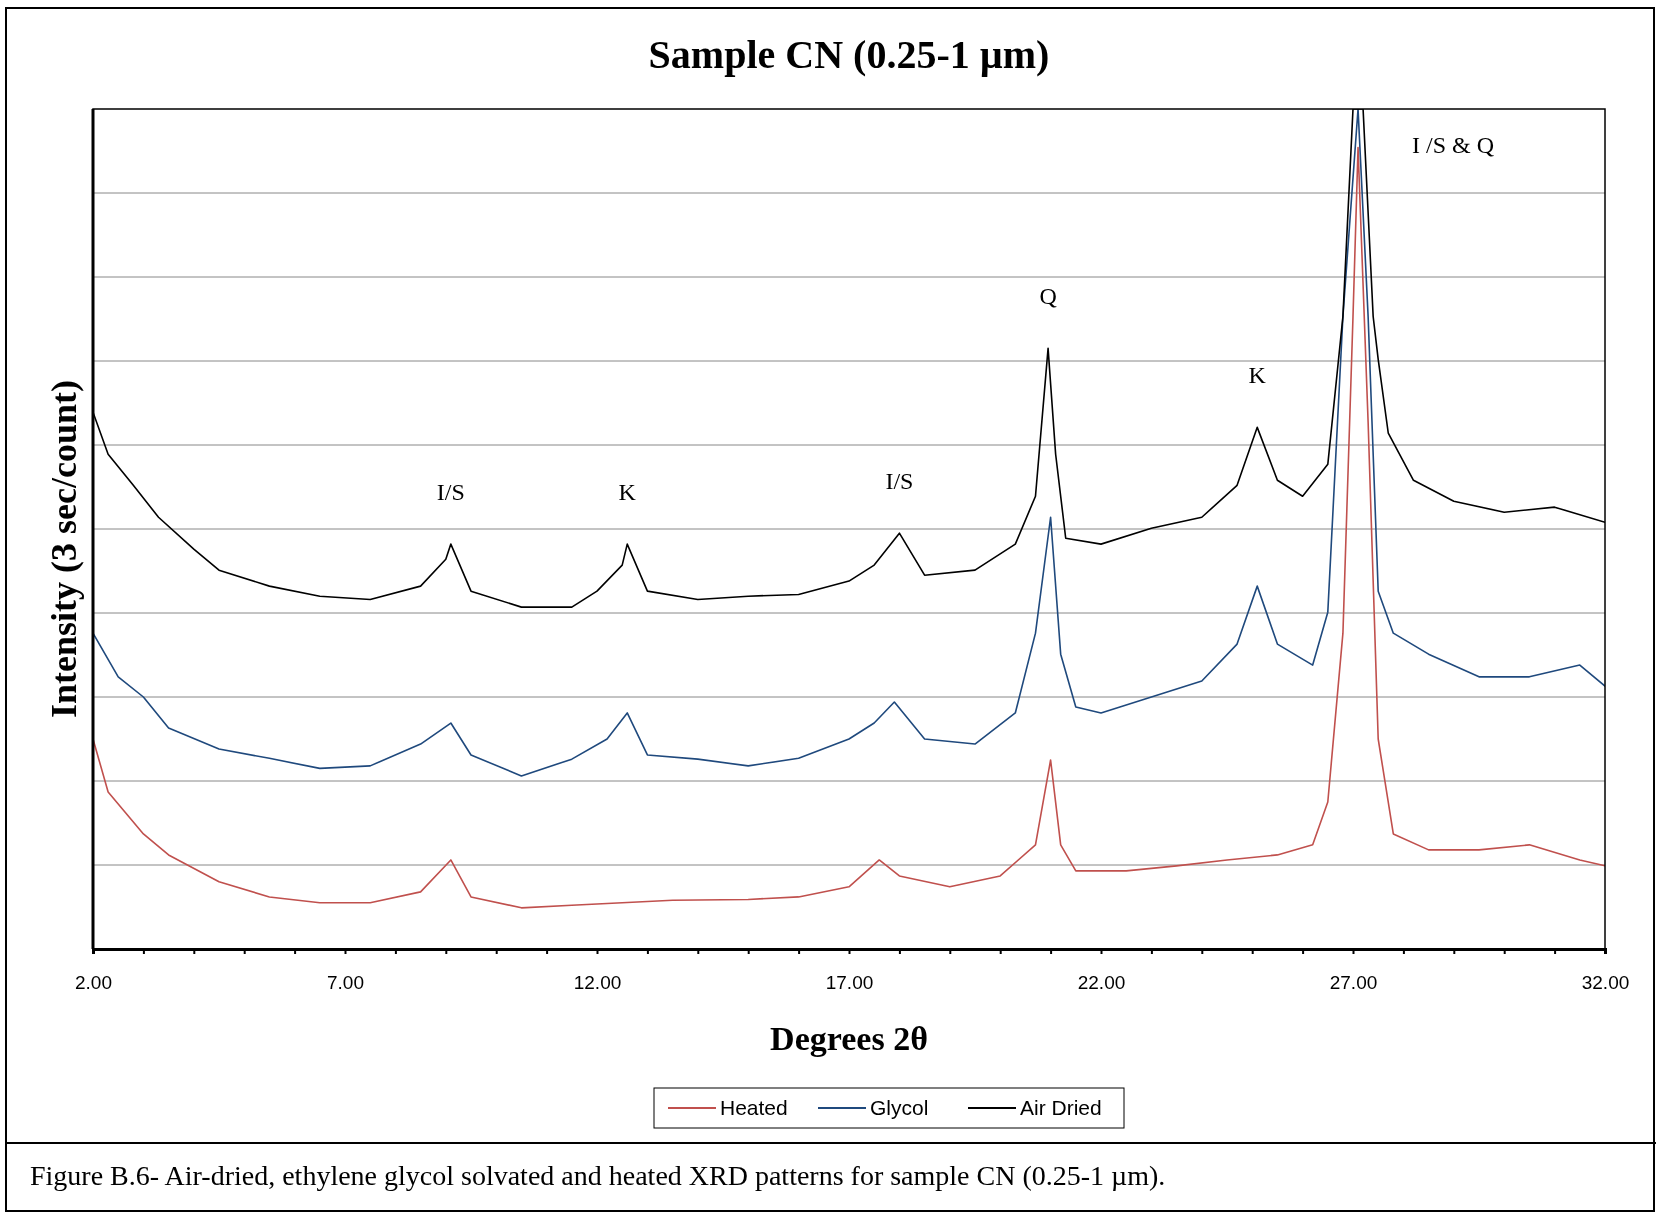 The image size is (1656, 1215). I want to click on x-tick-label: 27.00, so click(1353, 983).